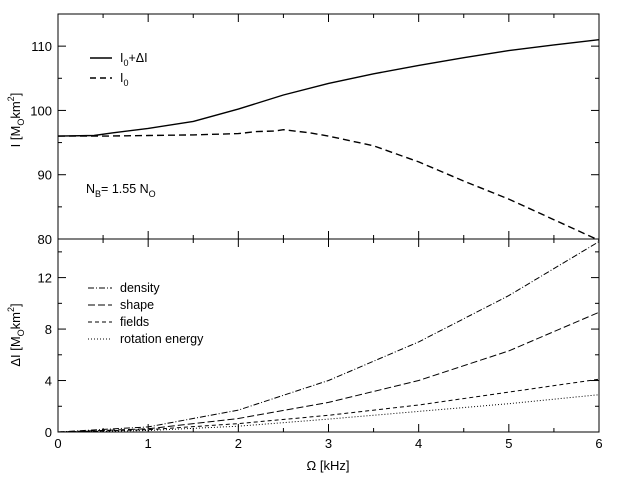 Image resolution: width=621 pixels, height=480 pixels. I want to click on bottom-y-tick-label: 12, so click(45, 278).